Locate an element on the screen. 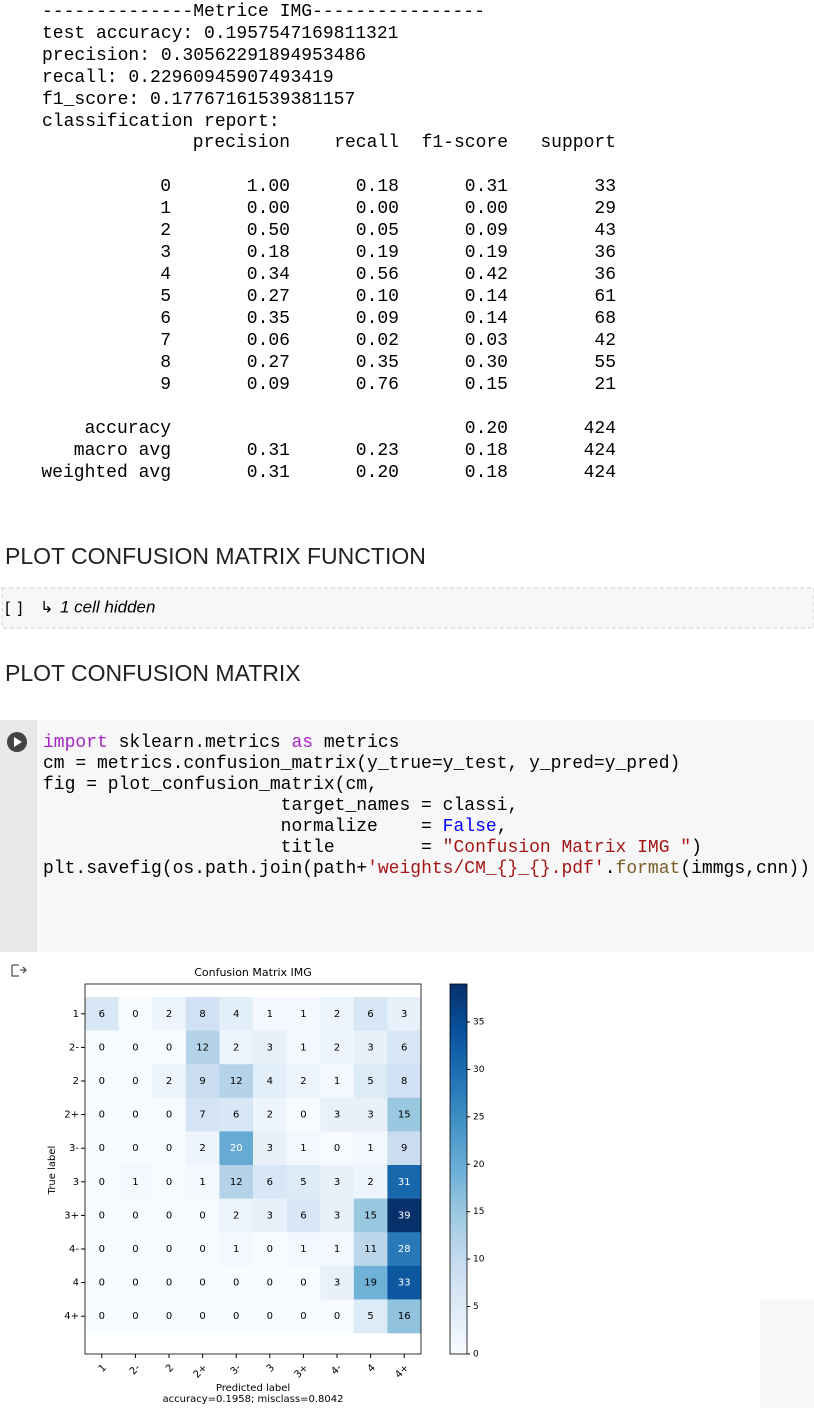 This screenshot has height=1408, width=814. colorbar-tick-label: 35 is located at coordinates (478, 1022).